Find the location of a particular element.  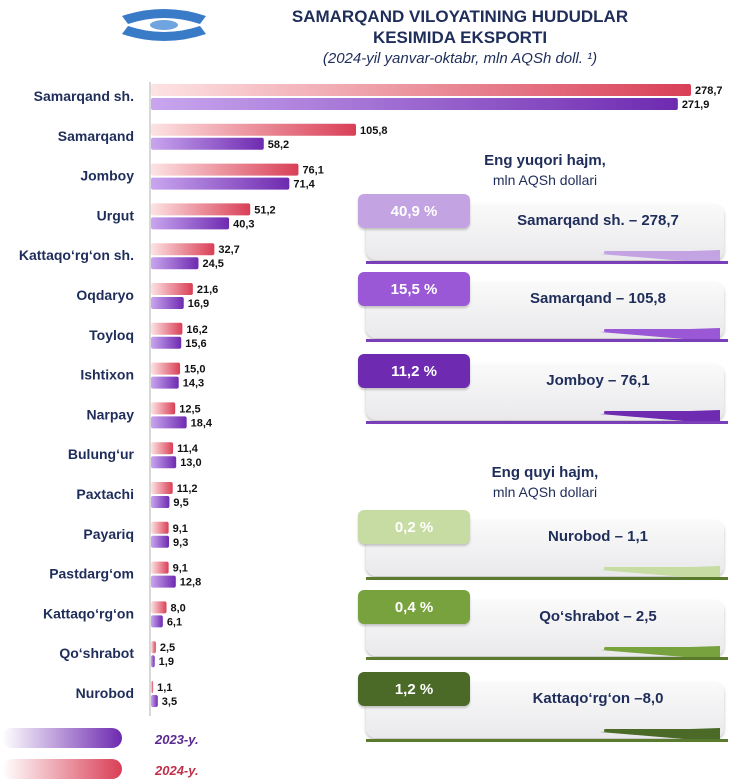

bottom-card-1-text: Nurobod – 1,1 is located at coordinates (597, 536).